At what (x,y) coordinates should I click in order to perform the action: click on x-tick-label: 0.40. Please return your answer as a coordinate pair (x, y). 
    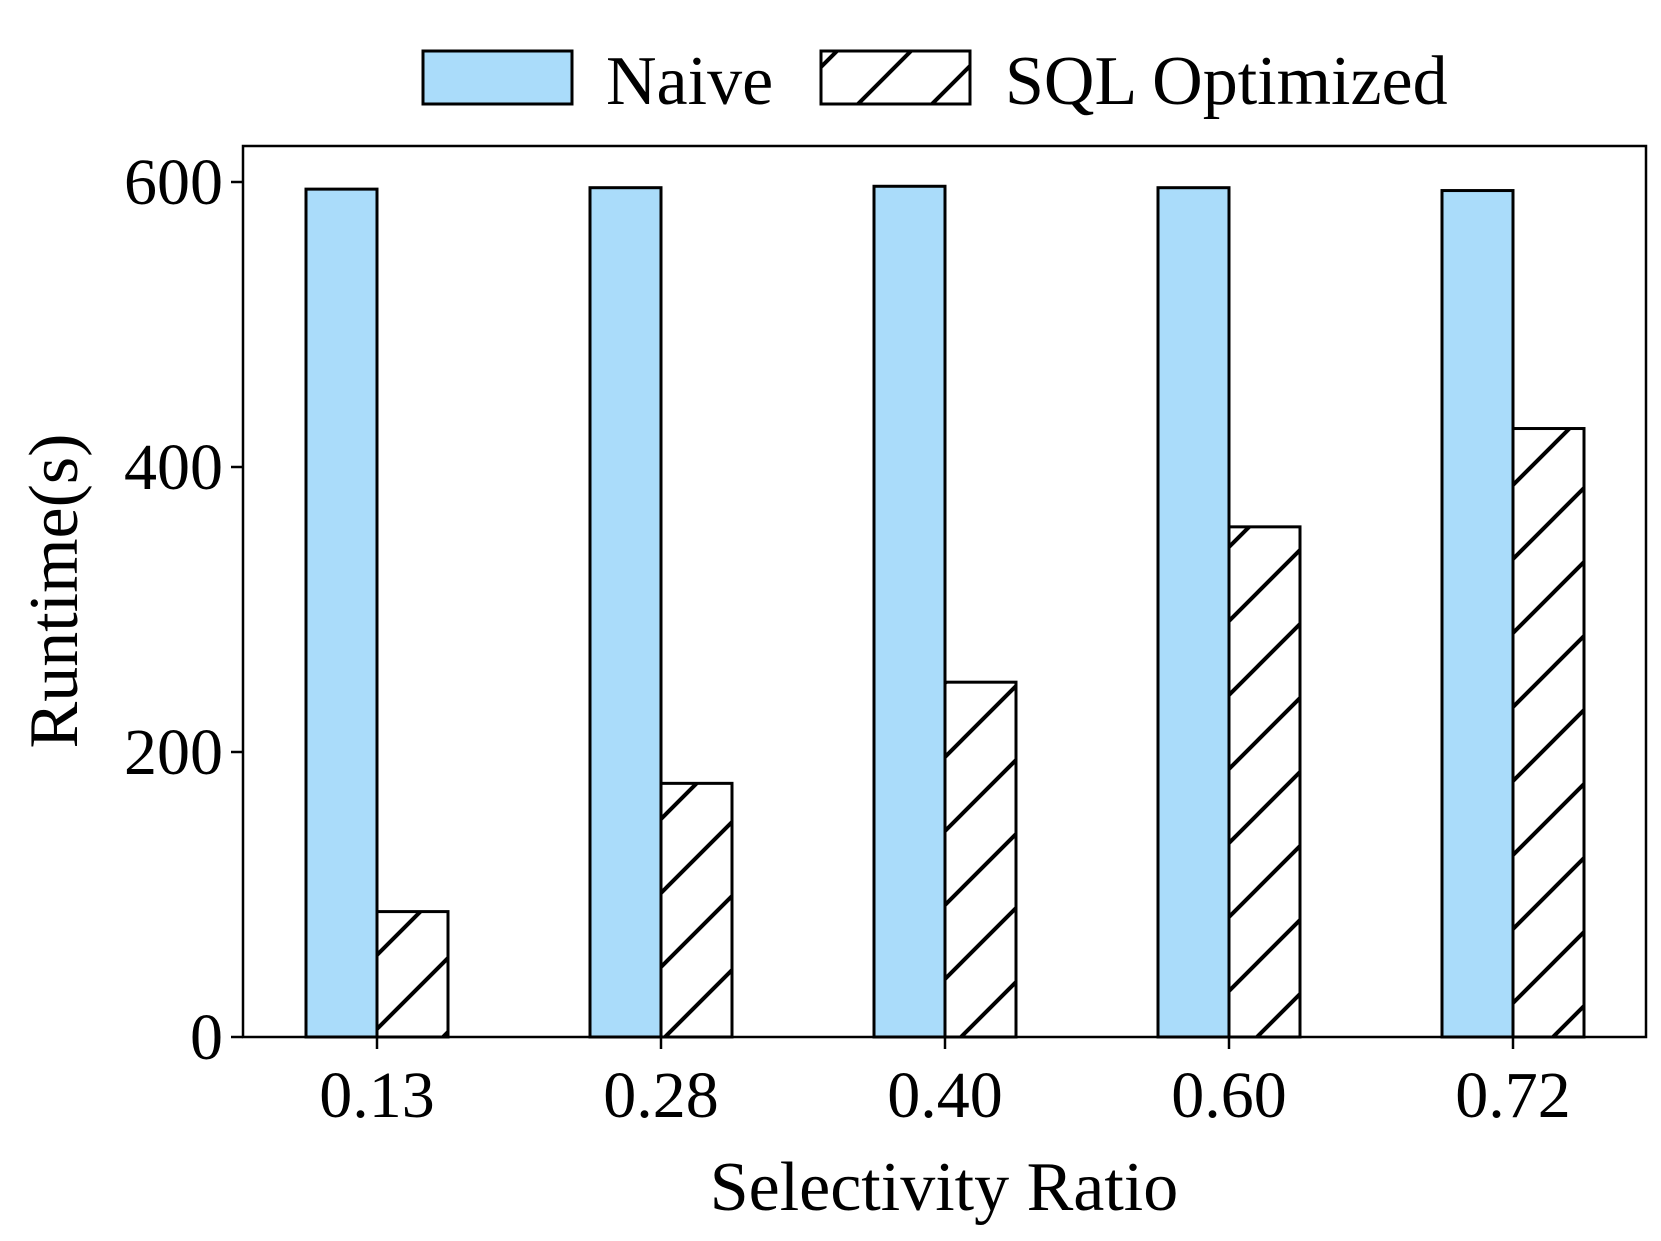
    Looking at the image, I should click on (945, 1095).